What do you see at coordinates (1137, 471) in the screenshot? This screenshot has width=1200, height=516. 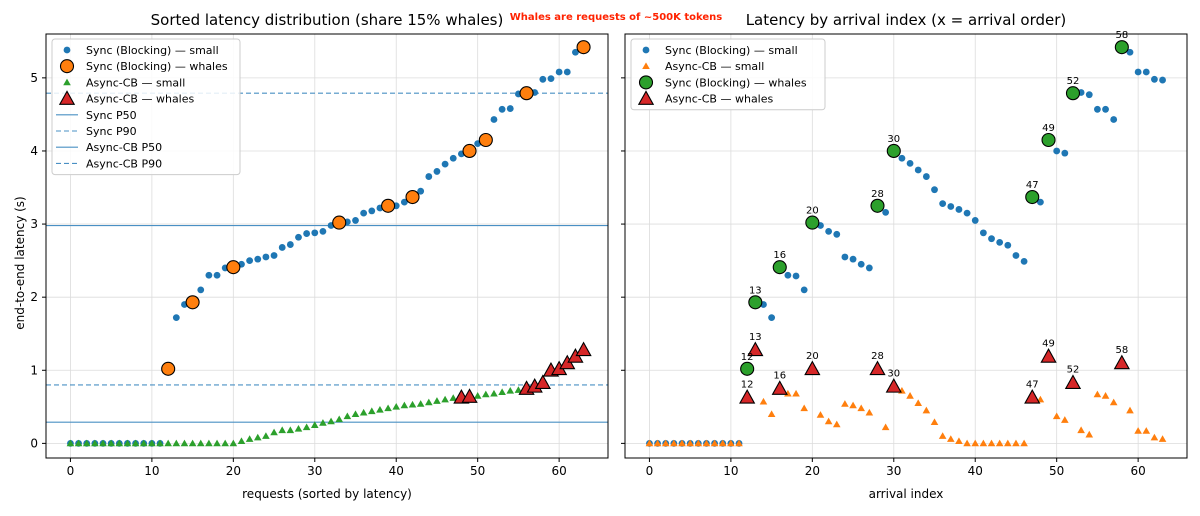 I see `x-tick-label: 60` at bounding box center [1137, 471].